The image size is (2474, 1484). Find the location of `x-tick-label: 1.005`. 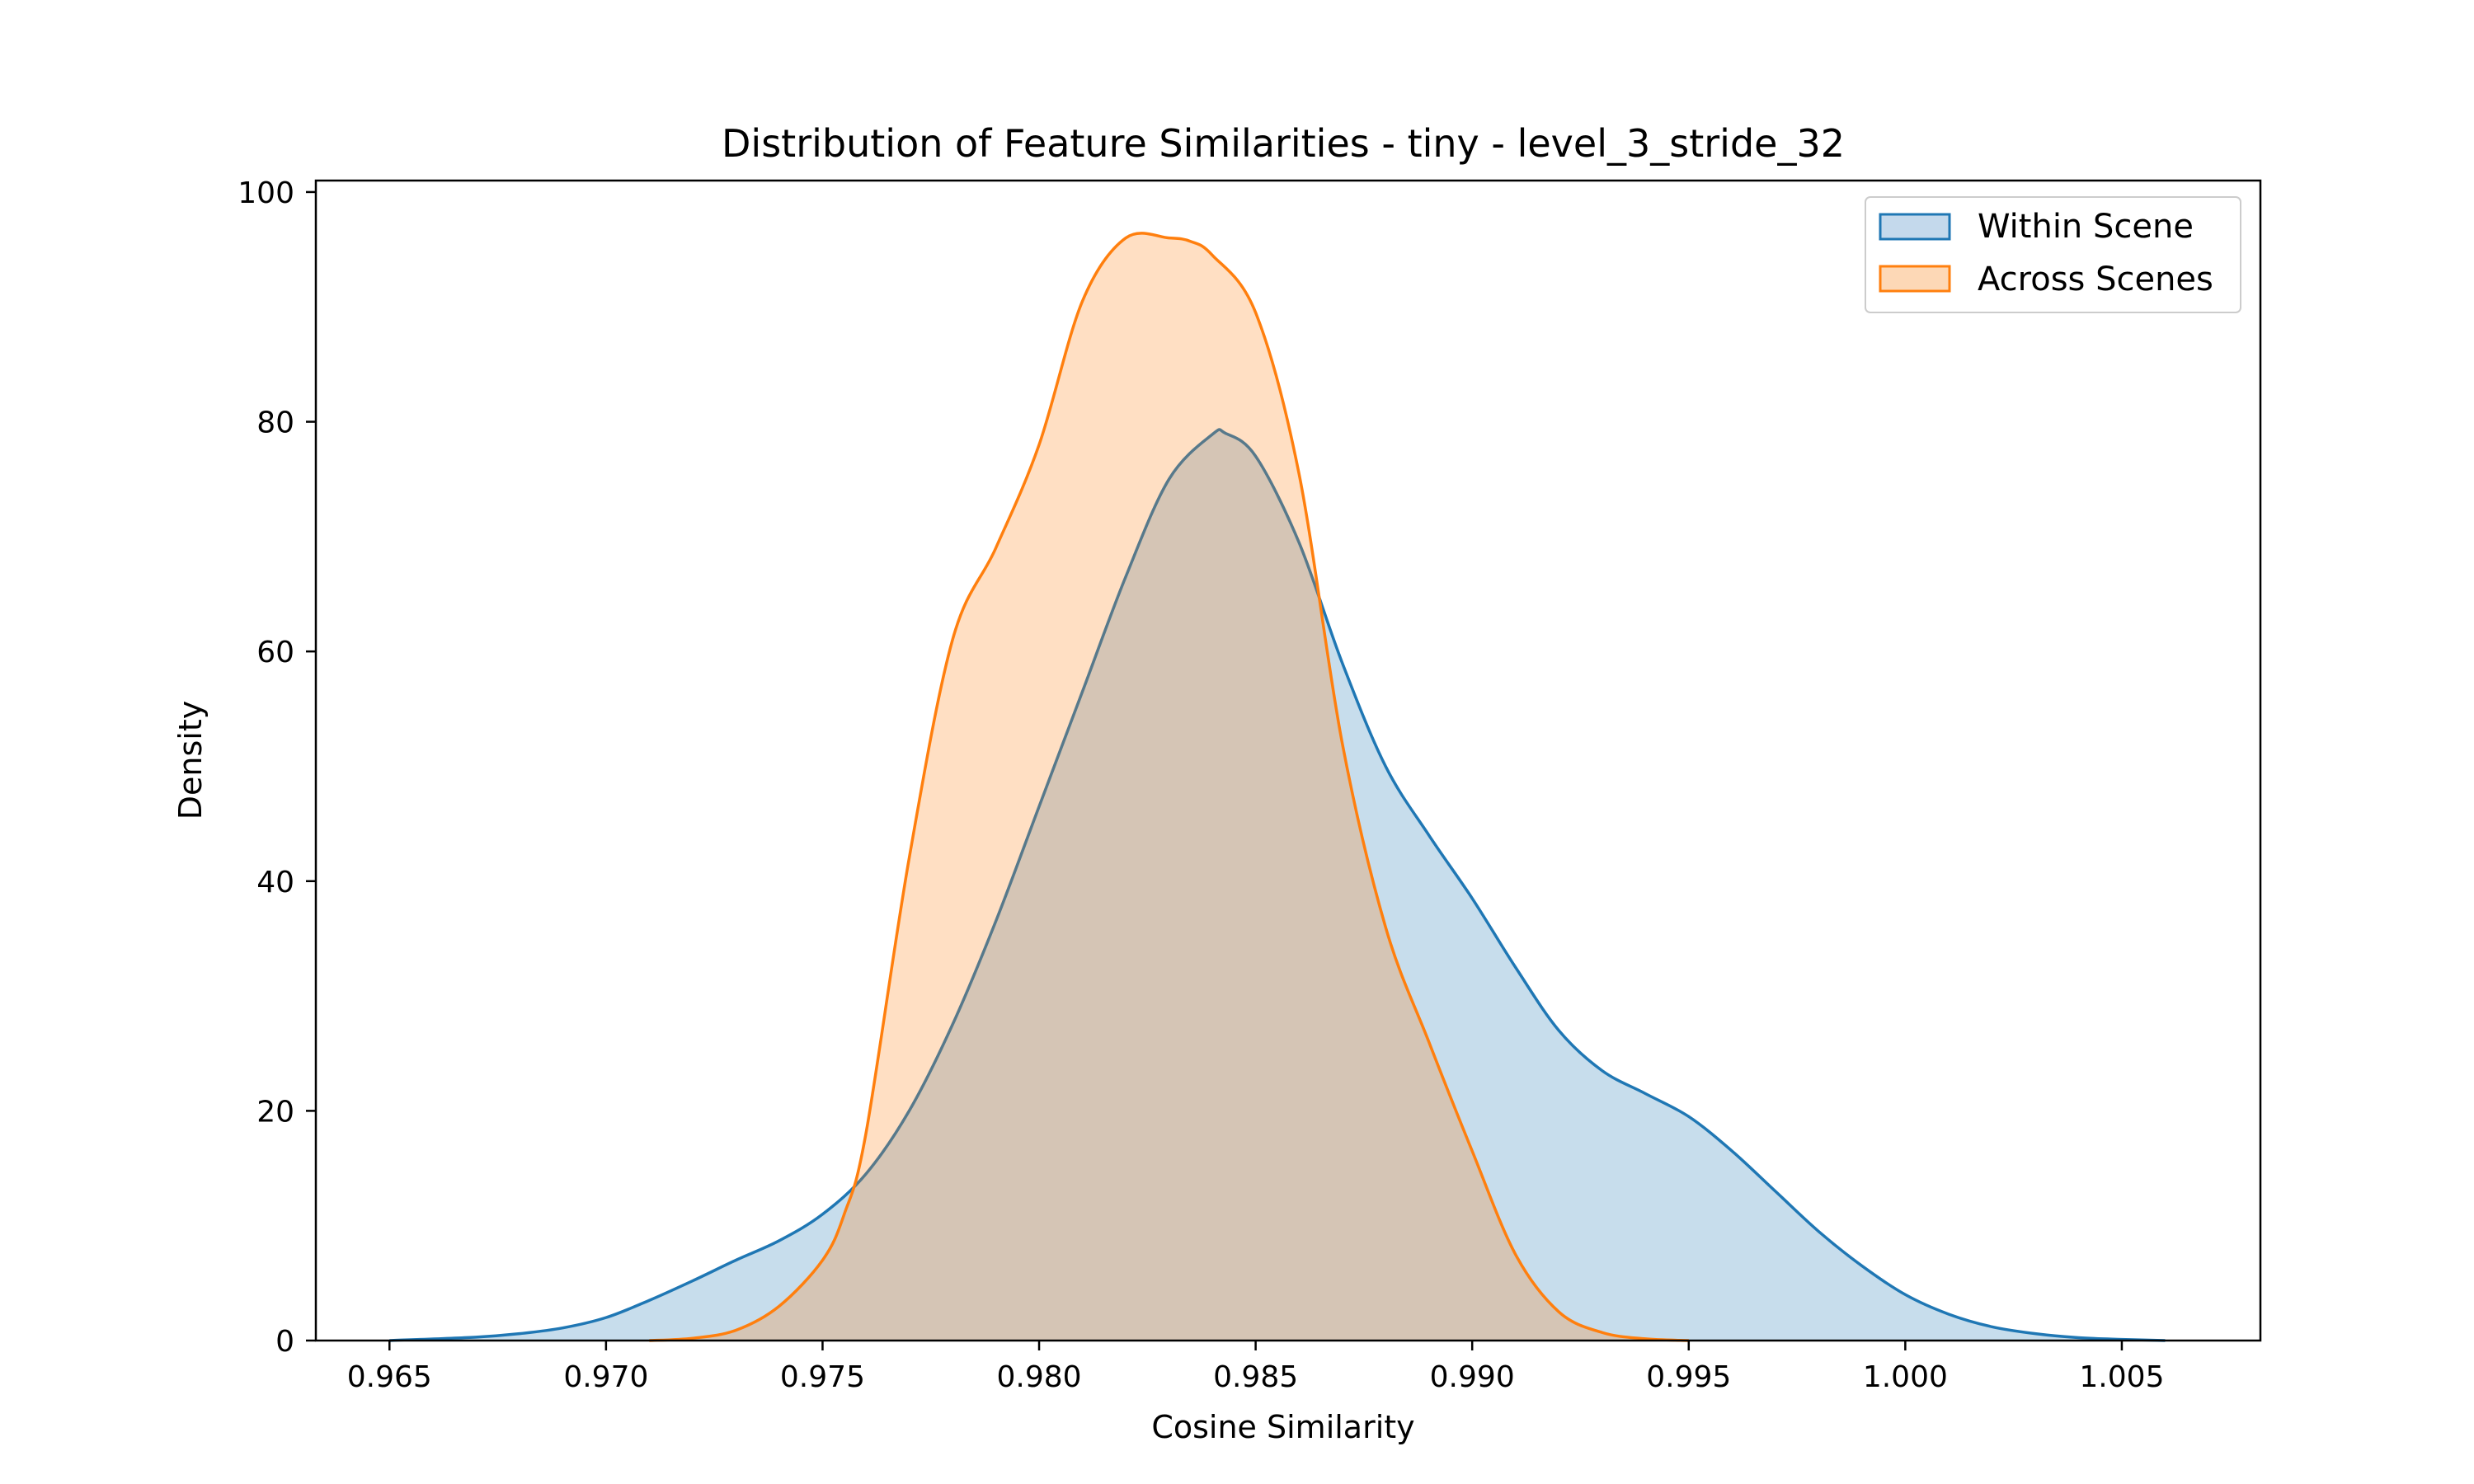

x-tick-label: 1.005 is located at coordinates (2121, 1377).